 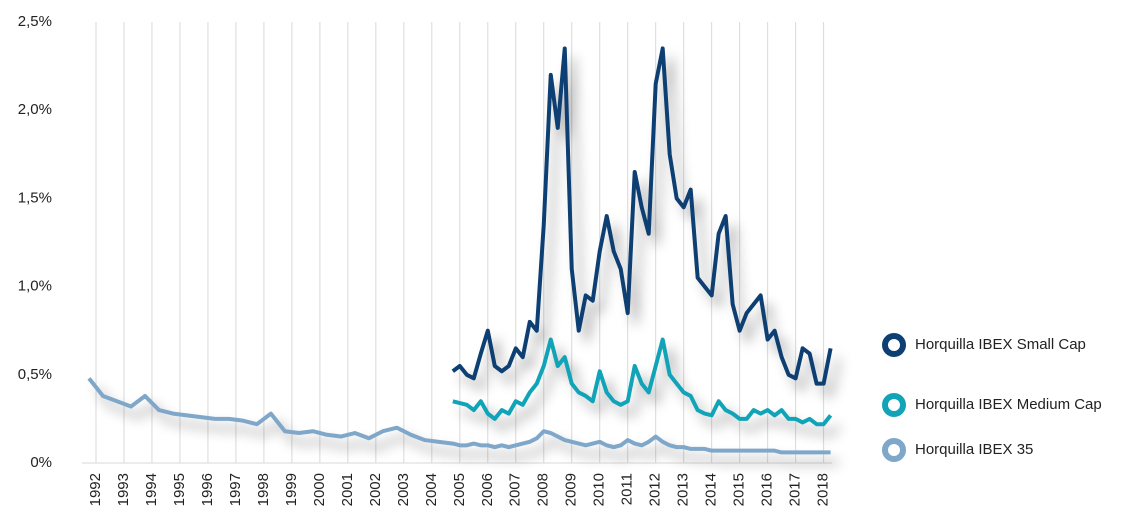 What do you see at coordinates (291, 489) in the screenshot?
I see `x-tick-label: 1999` at bounding box center [291, 489].